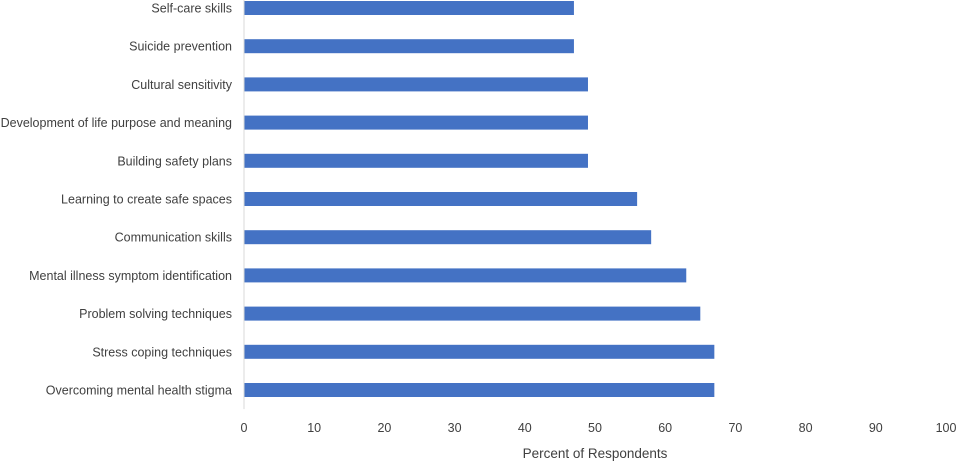 Image resolution: width=957 pixels, height=463 pixels. Describe the element at coordinates (130, 276) in the screenshot. I see `category-label: Mental illness symptom identification` at that location.